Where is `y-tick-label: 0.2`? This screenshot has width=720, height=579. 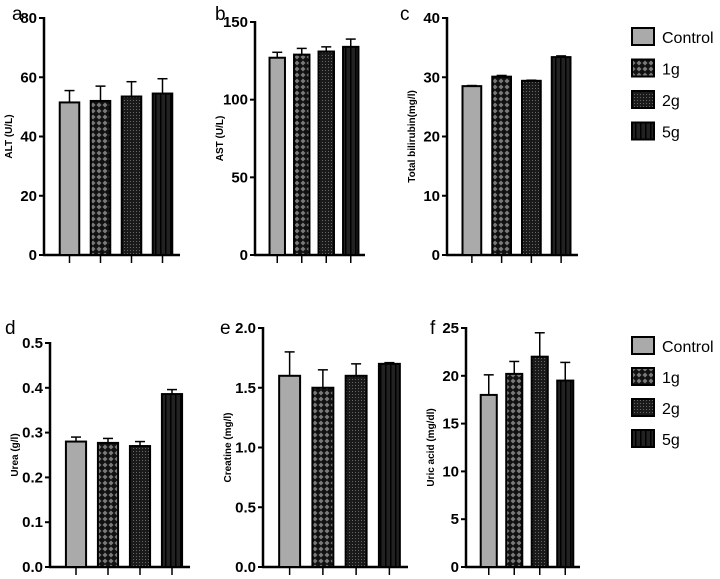 y-tick-label: 0.2 is located at coordinates (32, 477).